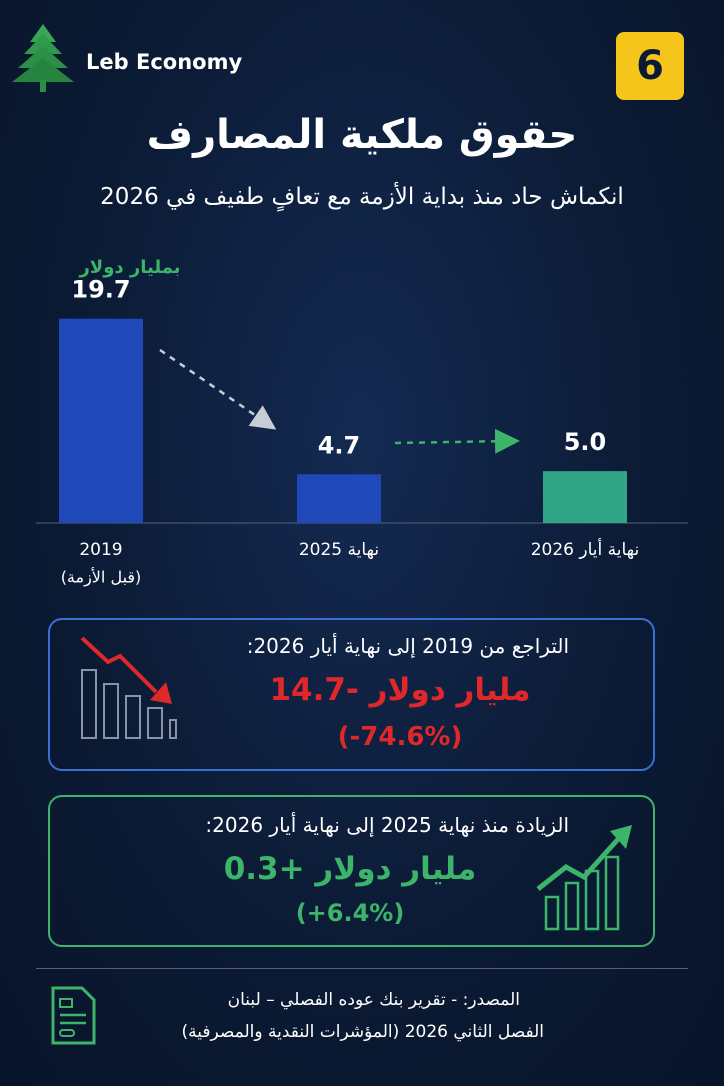  I want to click on x-tick-label: 2019, so click(100, 550).